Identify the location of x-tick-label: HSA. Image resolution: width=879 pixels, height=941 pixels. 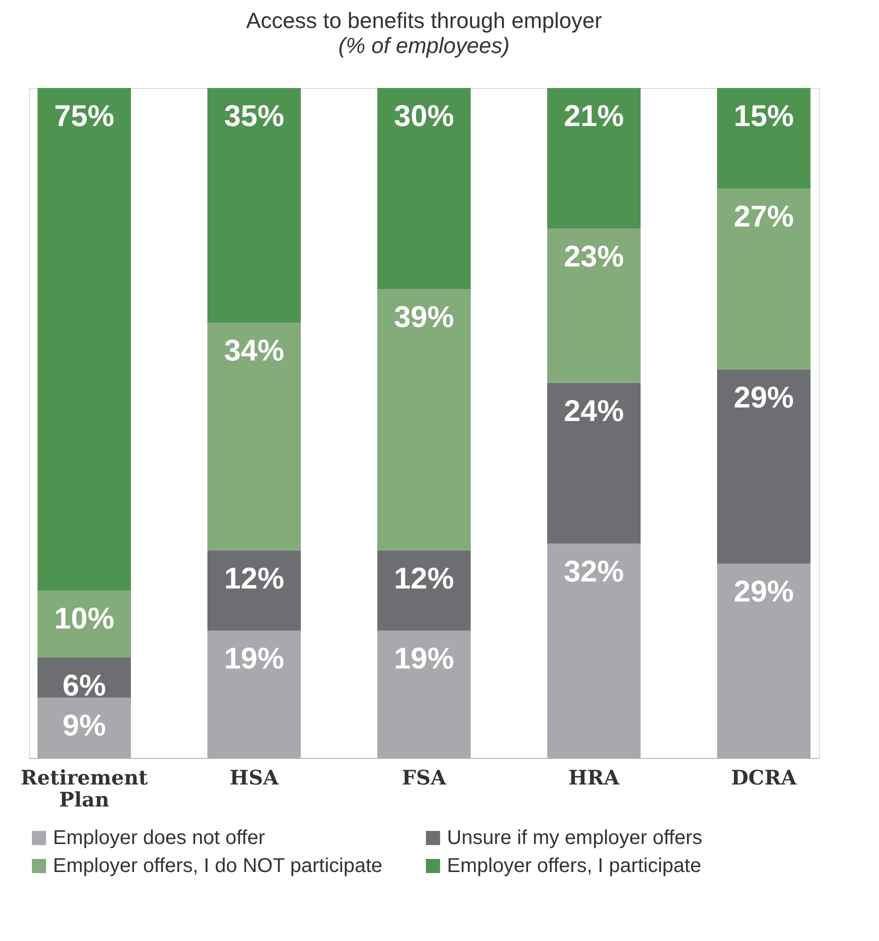
(255, 778).